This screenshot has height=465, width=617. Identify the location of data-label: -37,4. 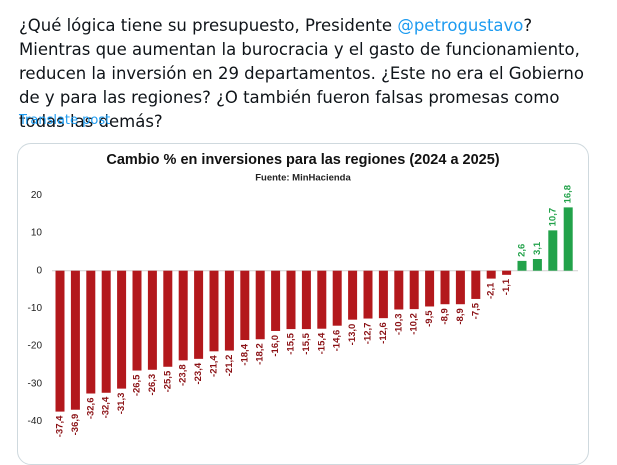
(60, 426).